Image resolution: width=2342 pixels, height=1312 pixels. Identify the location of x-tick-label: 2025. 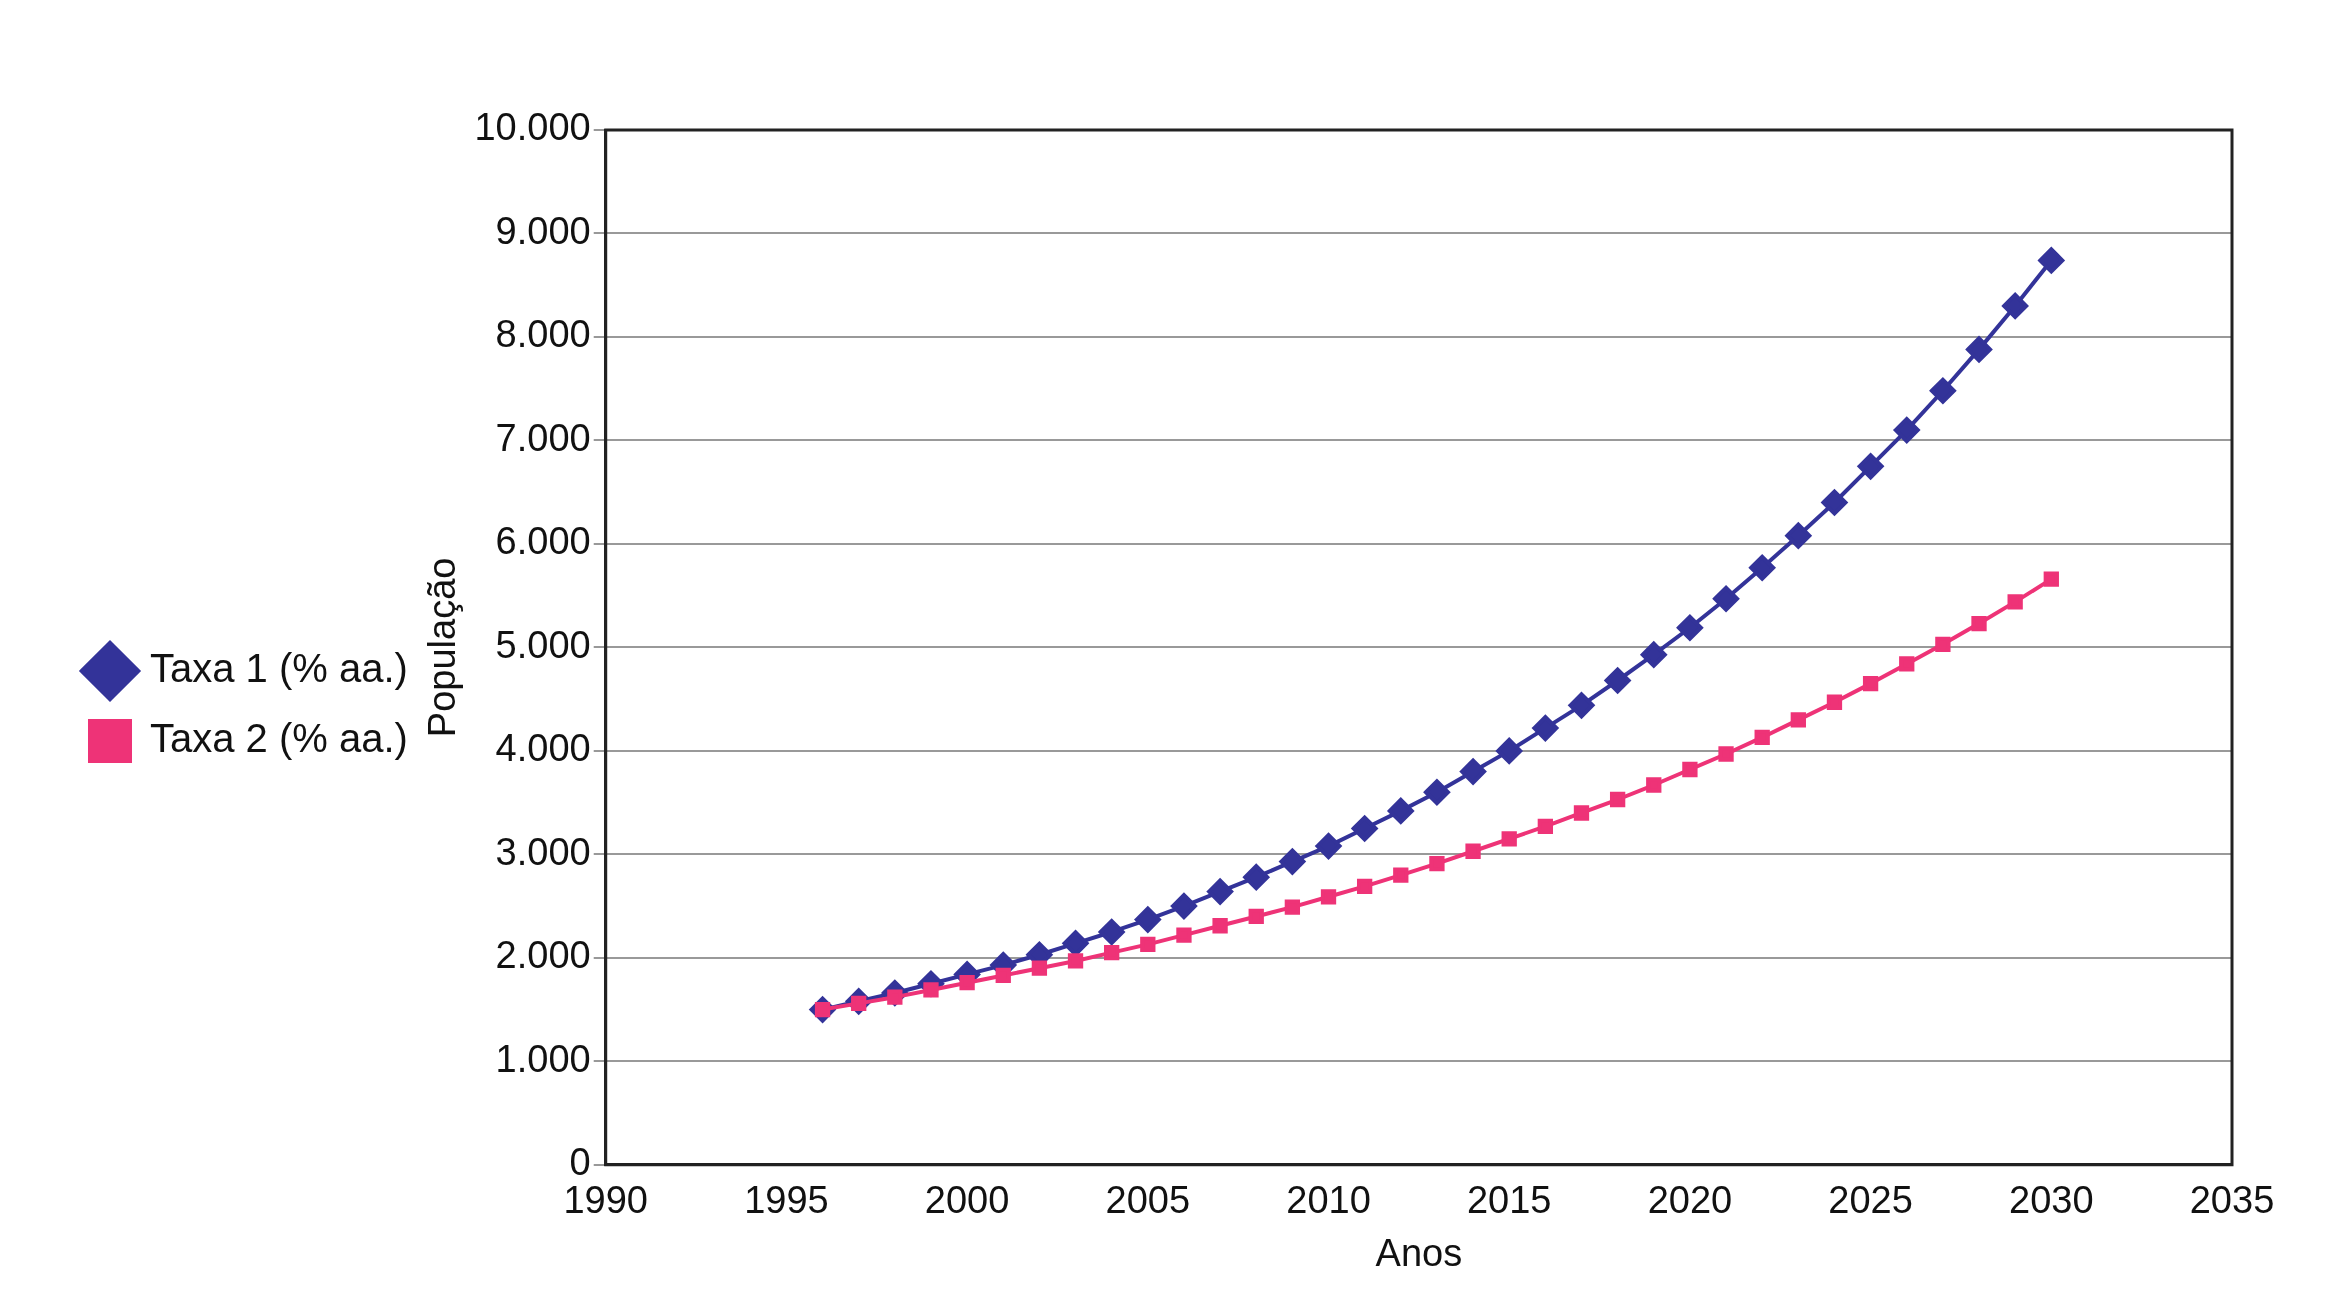
(1870, 1200).